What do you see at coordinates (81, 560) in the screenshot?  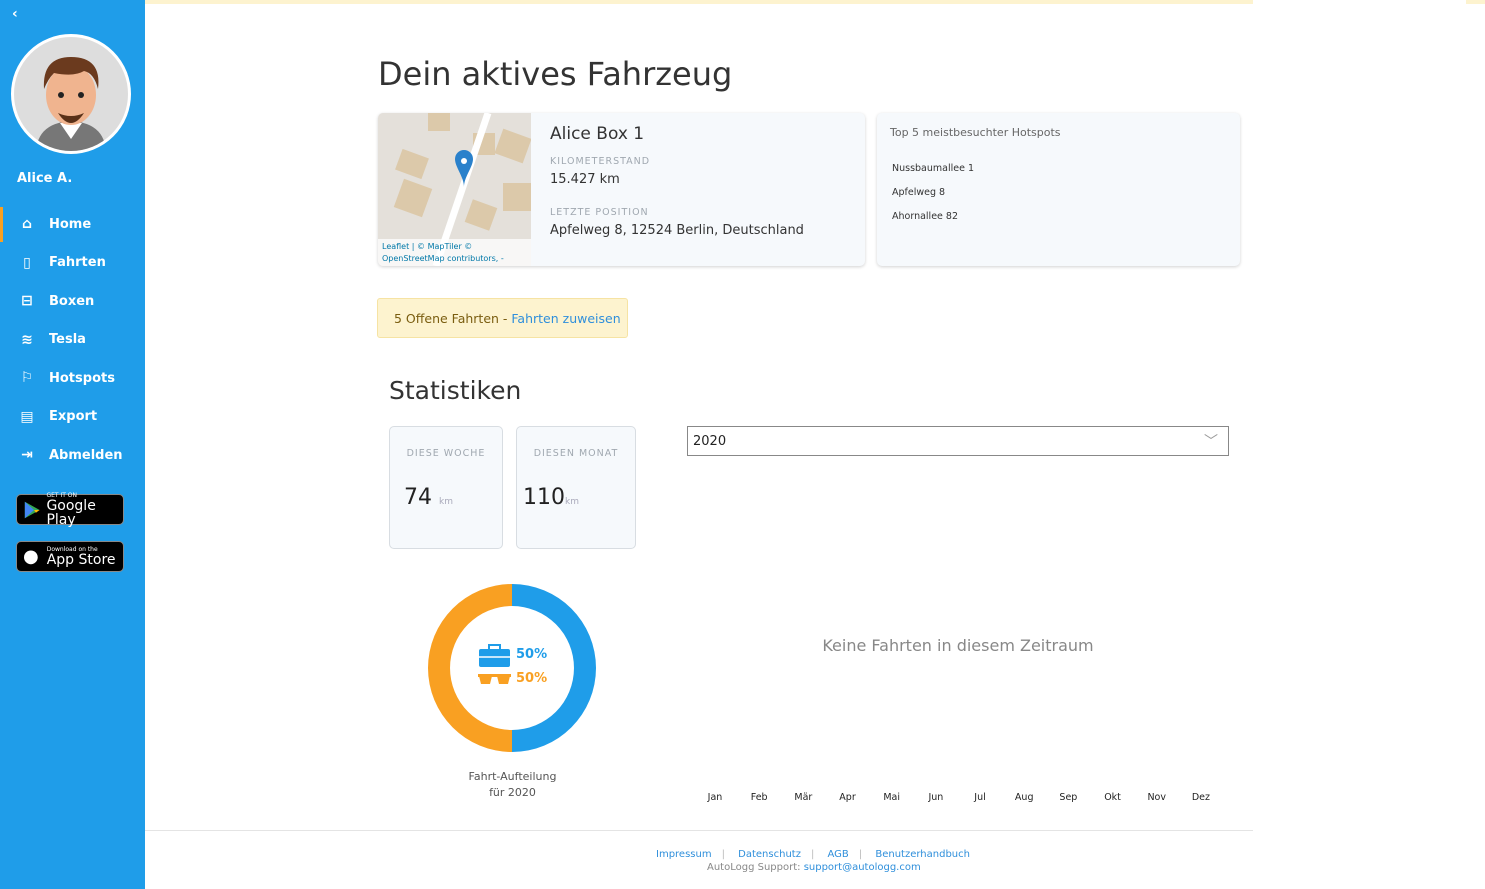 I see `badge-large-text: App Store` at bounding box center [81, 560].